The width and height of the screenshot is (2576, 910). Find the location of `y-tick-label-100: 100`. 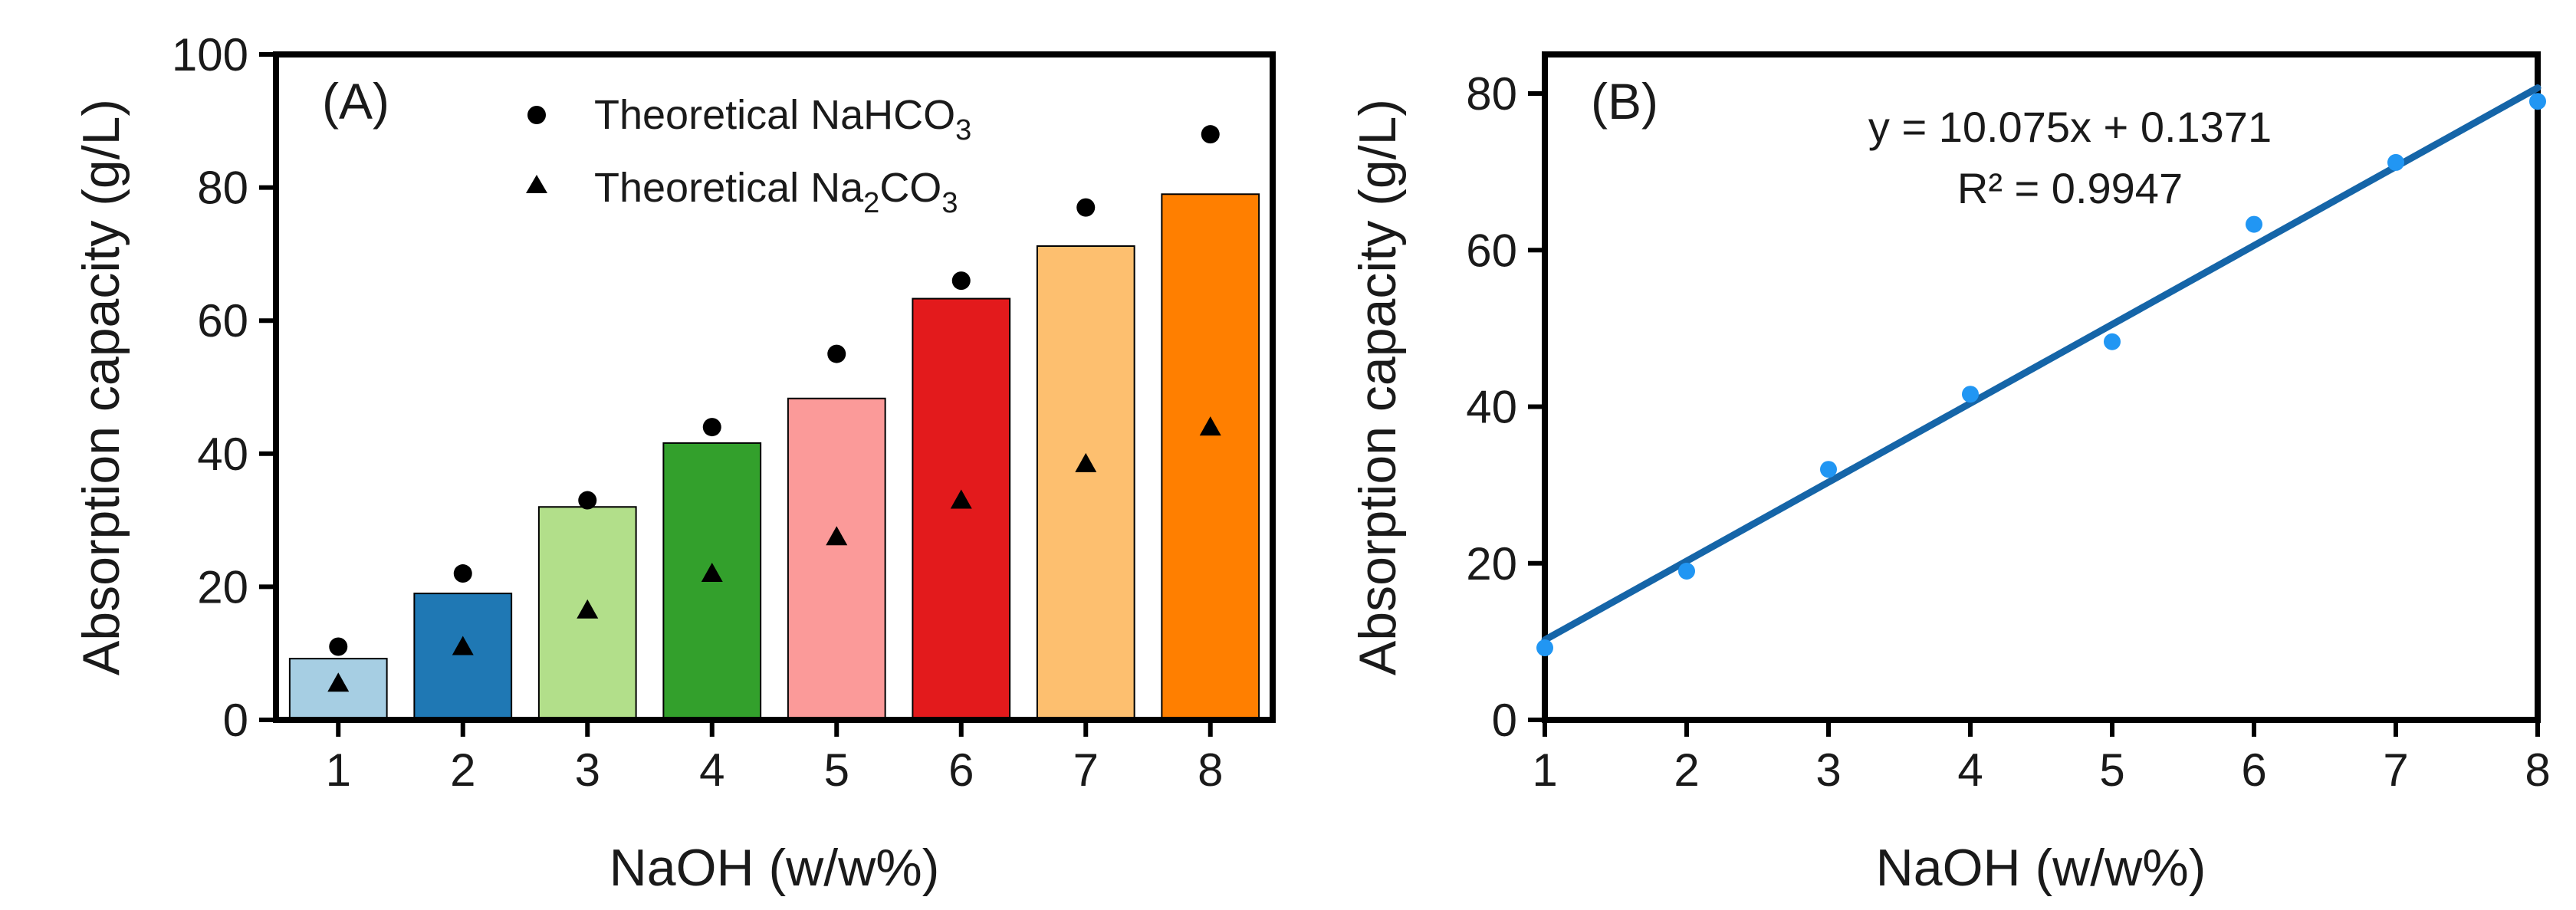

y-tick-label-100: 100 is located at coordinates (210, 55).